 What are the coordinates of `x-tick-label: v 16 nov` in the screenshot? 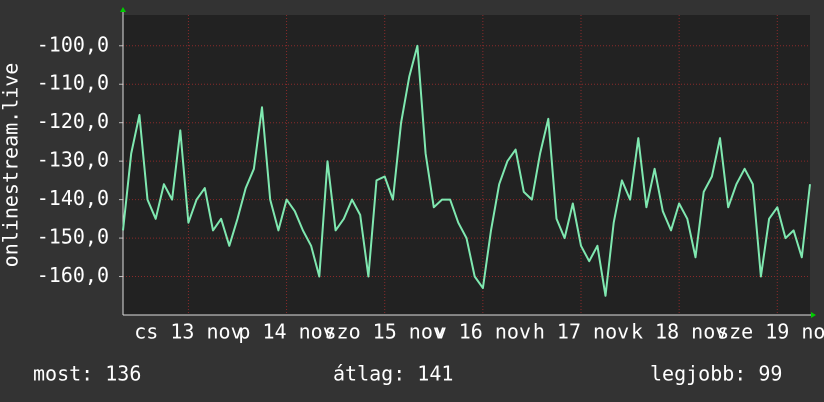 It's located at (483, 332).